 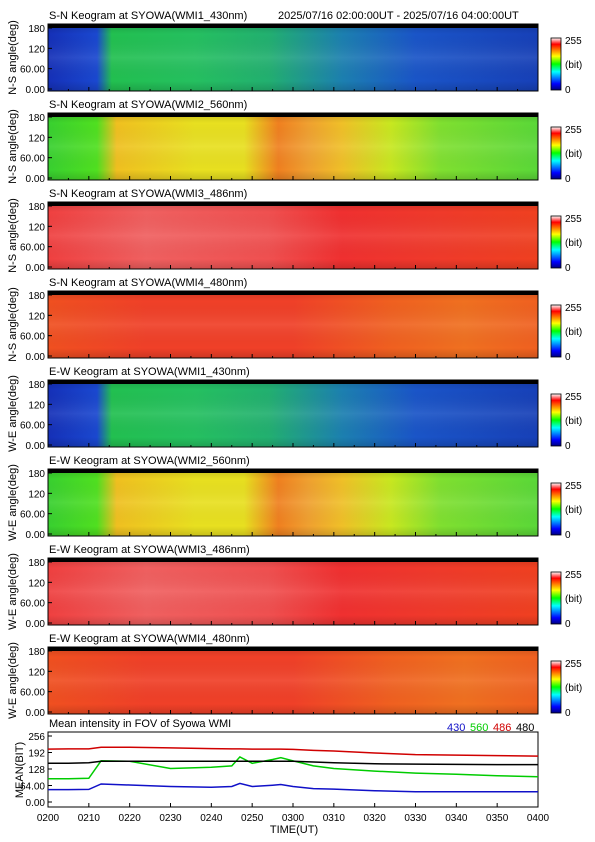 What do you see at coordinates (149, 550) in the screenshot?
I see `keogram-title: E-W Keogram at SYOWA(WMI3_486nm)` at bounding box center [149, 550].